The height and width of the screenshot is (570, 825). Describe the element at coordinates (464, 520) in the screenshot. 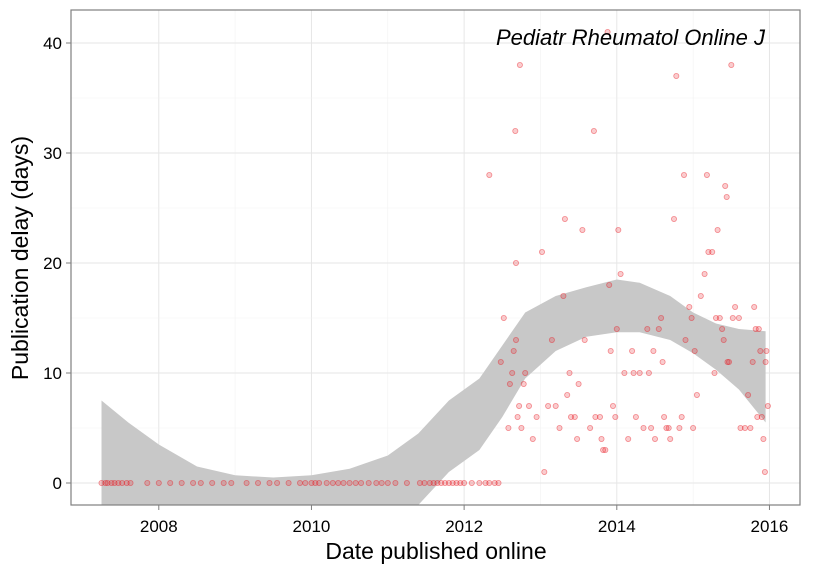

I see `x-axis-ticks: 2008 2010 2012 2014 2016` at that location.